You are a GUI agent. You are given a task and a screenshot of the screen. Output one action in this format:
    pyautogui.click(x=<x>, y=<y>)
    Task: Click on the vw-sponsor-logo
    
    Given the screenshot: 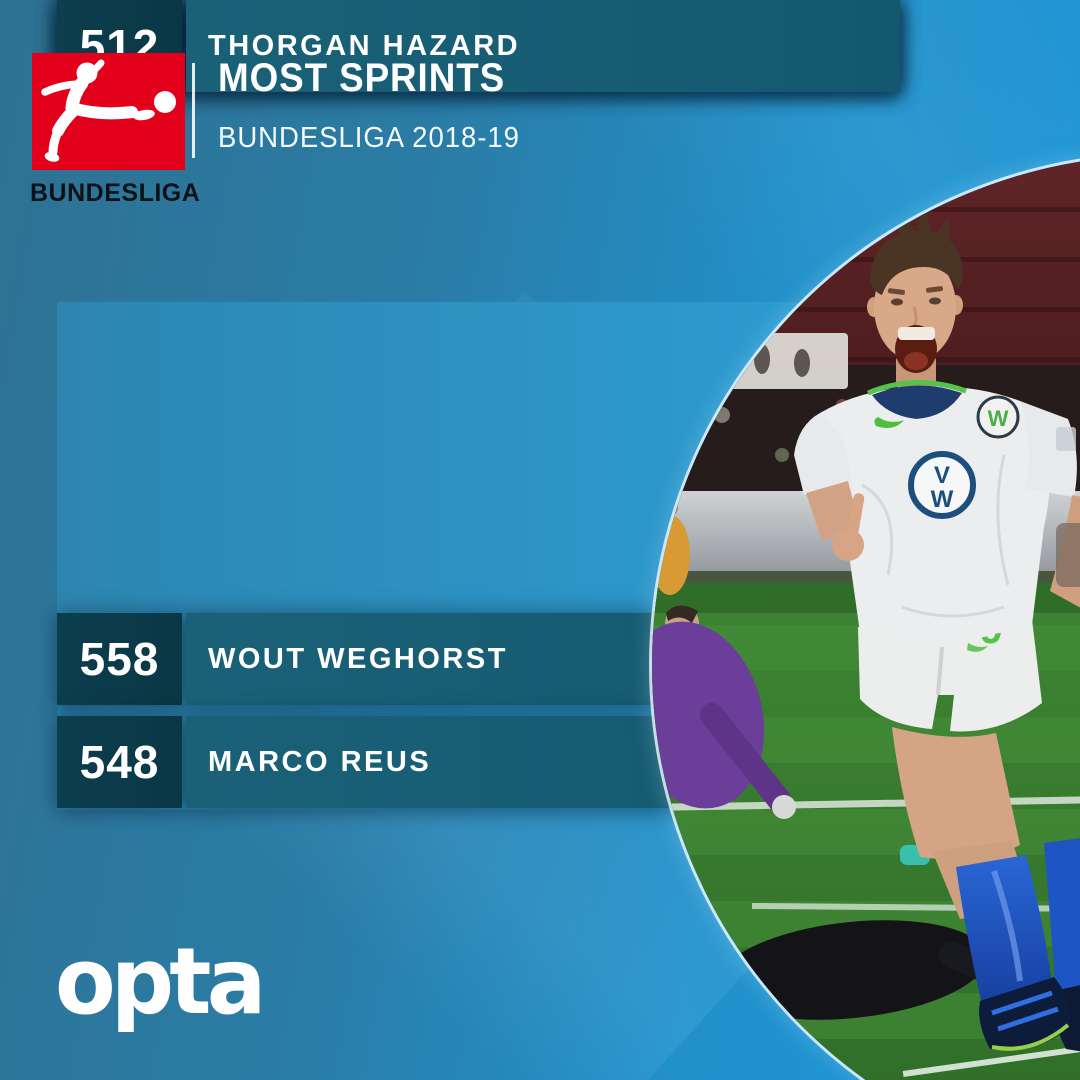 What is the action you would take?
    pyautogui.click(x=942, y=485)
    